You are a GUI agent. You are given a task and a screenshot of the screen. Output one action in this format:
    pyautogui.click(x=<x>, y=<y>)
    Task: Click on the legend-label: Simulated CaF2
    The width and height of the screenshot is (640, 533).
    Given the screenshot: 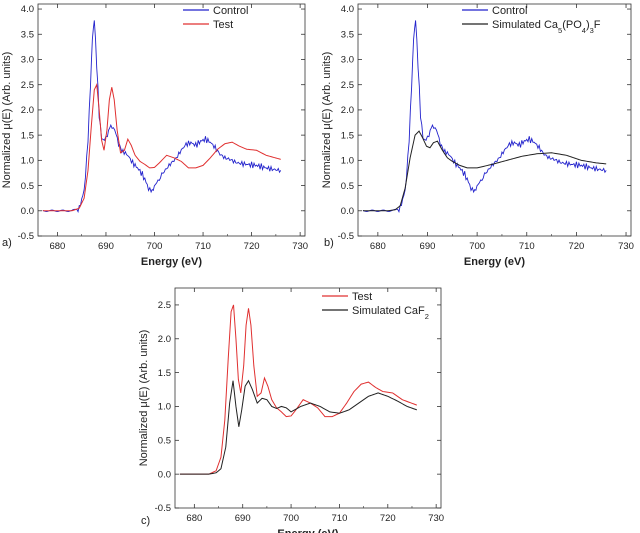 What is the action you would take?
    pyautogui.click(x=390, y=313)
    